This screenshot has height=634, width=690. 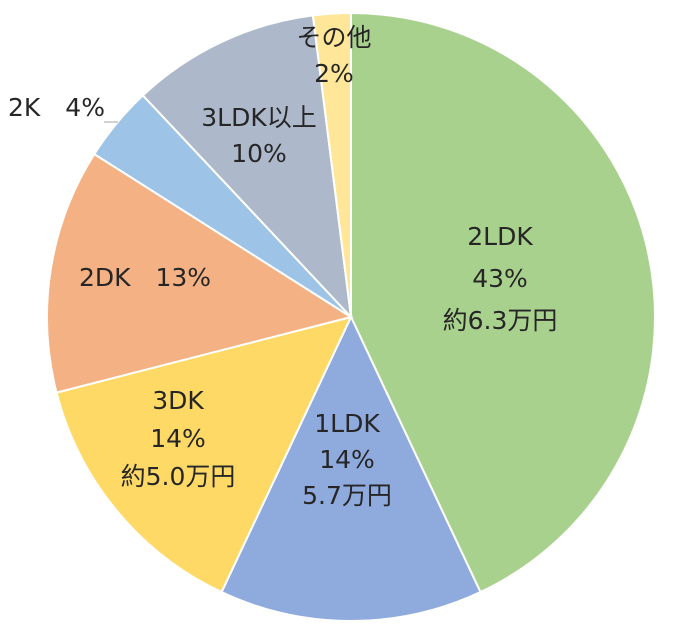 What do you see at coordinates (500, 320) in the screenshot?
I see `slice-label-line: 約6.3万円` at bounding box center [500, 320].